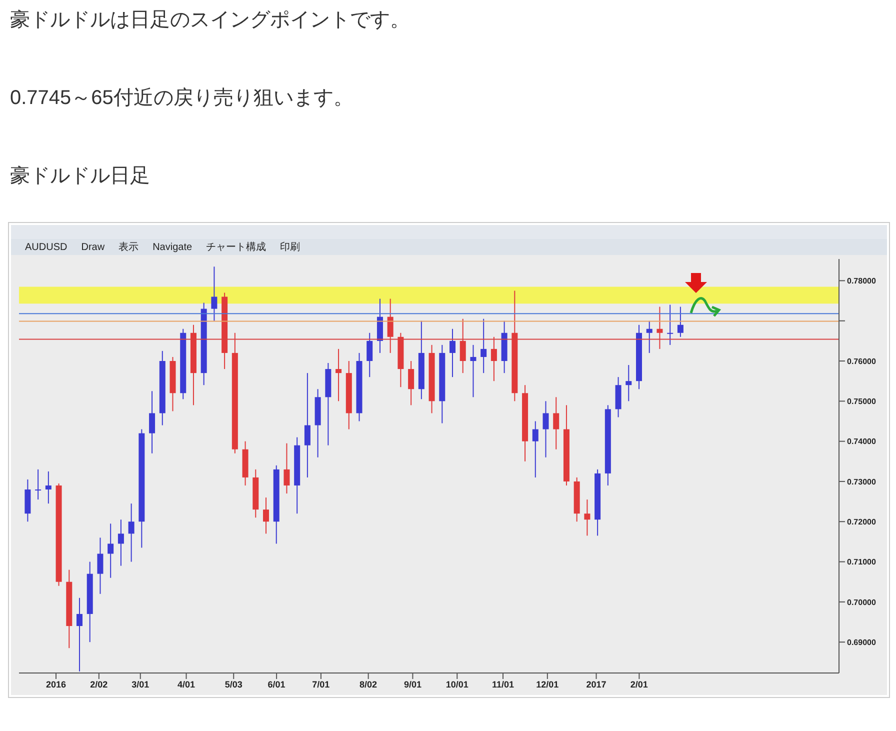  I want to click on x-tick-label: 2/02, so click(99, 684).